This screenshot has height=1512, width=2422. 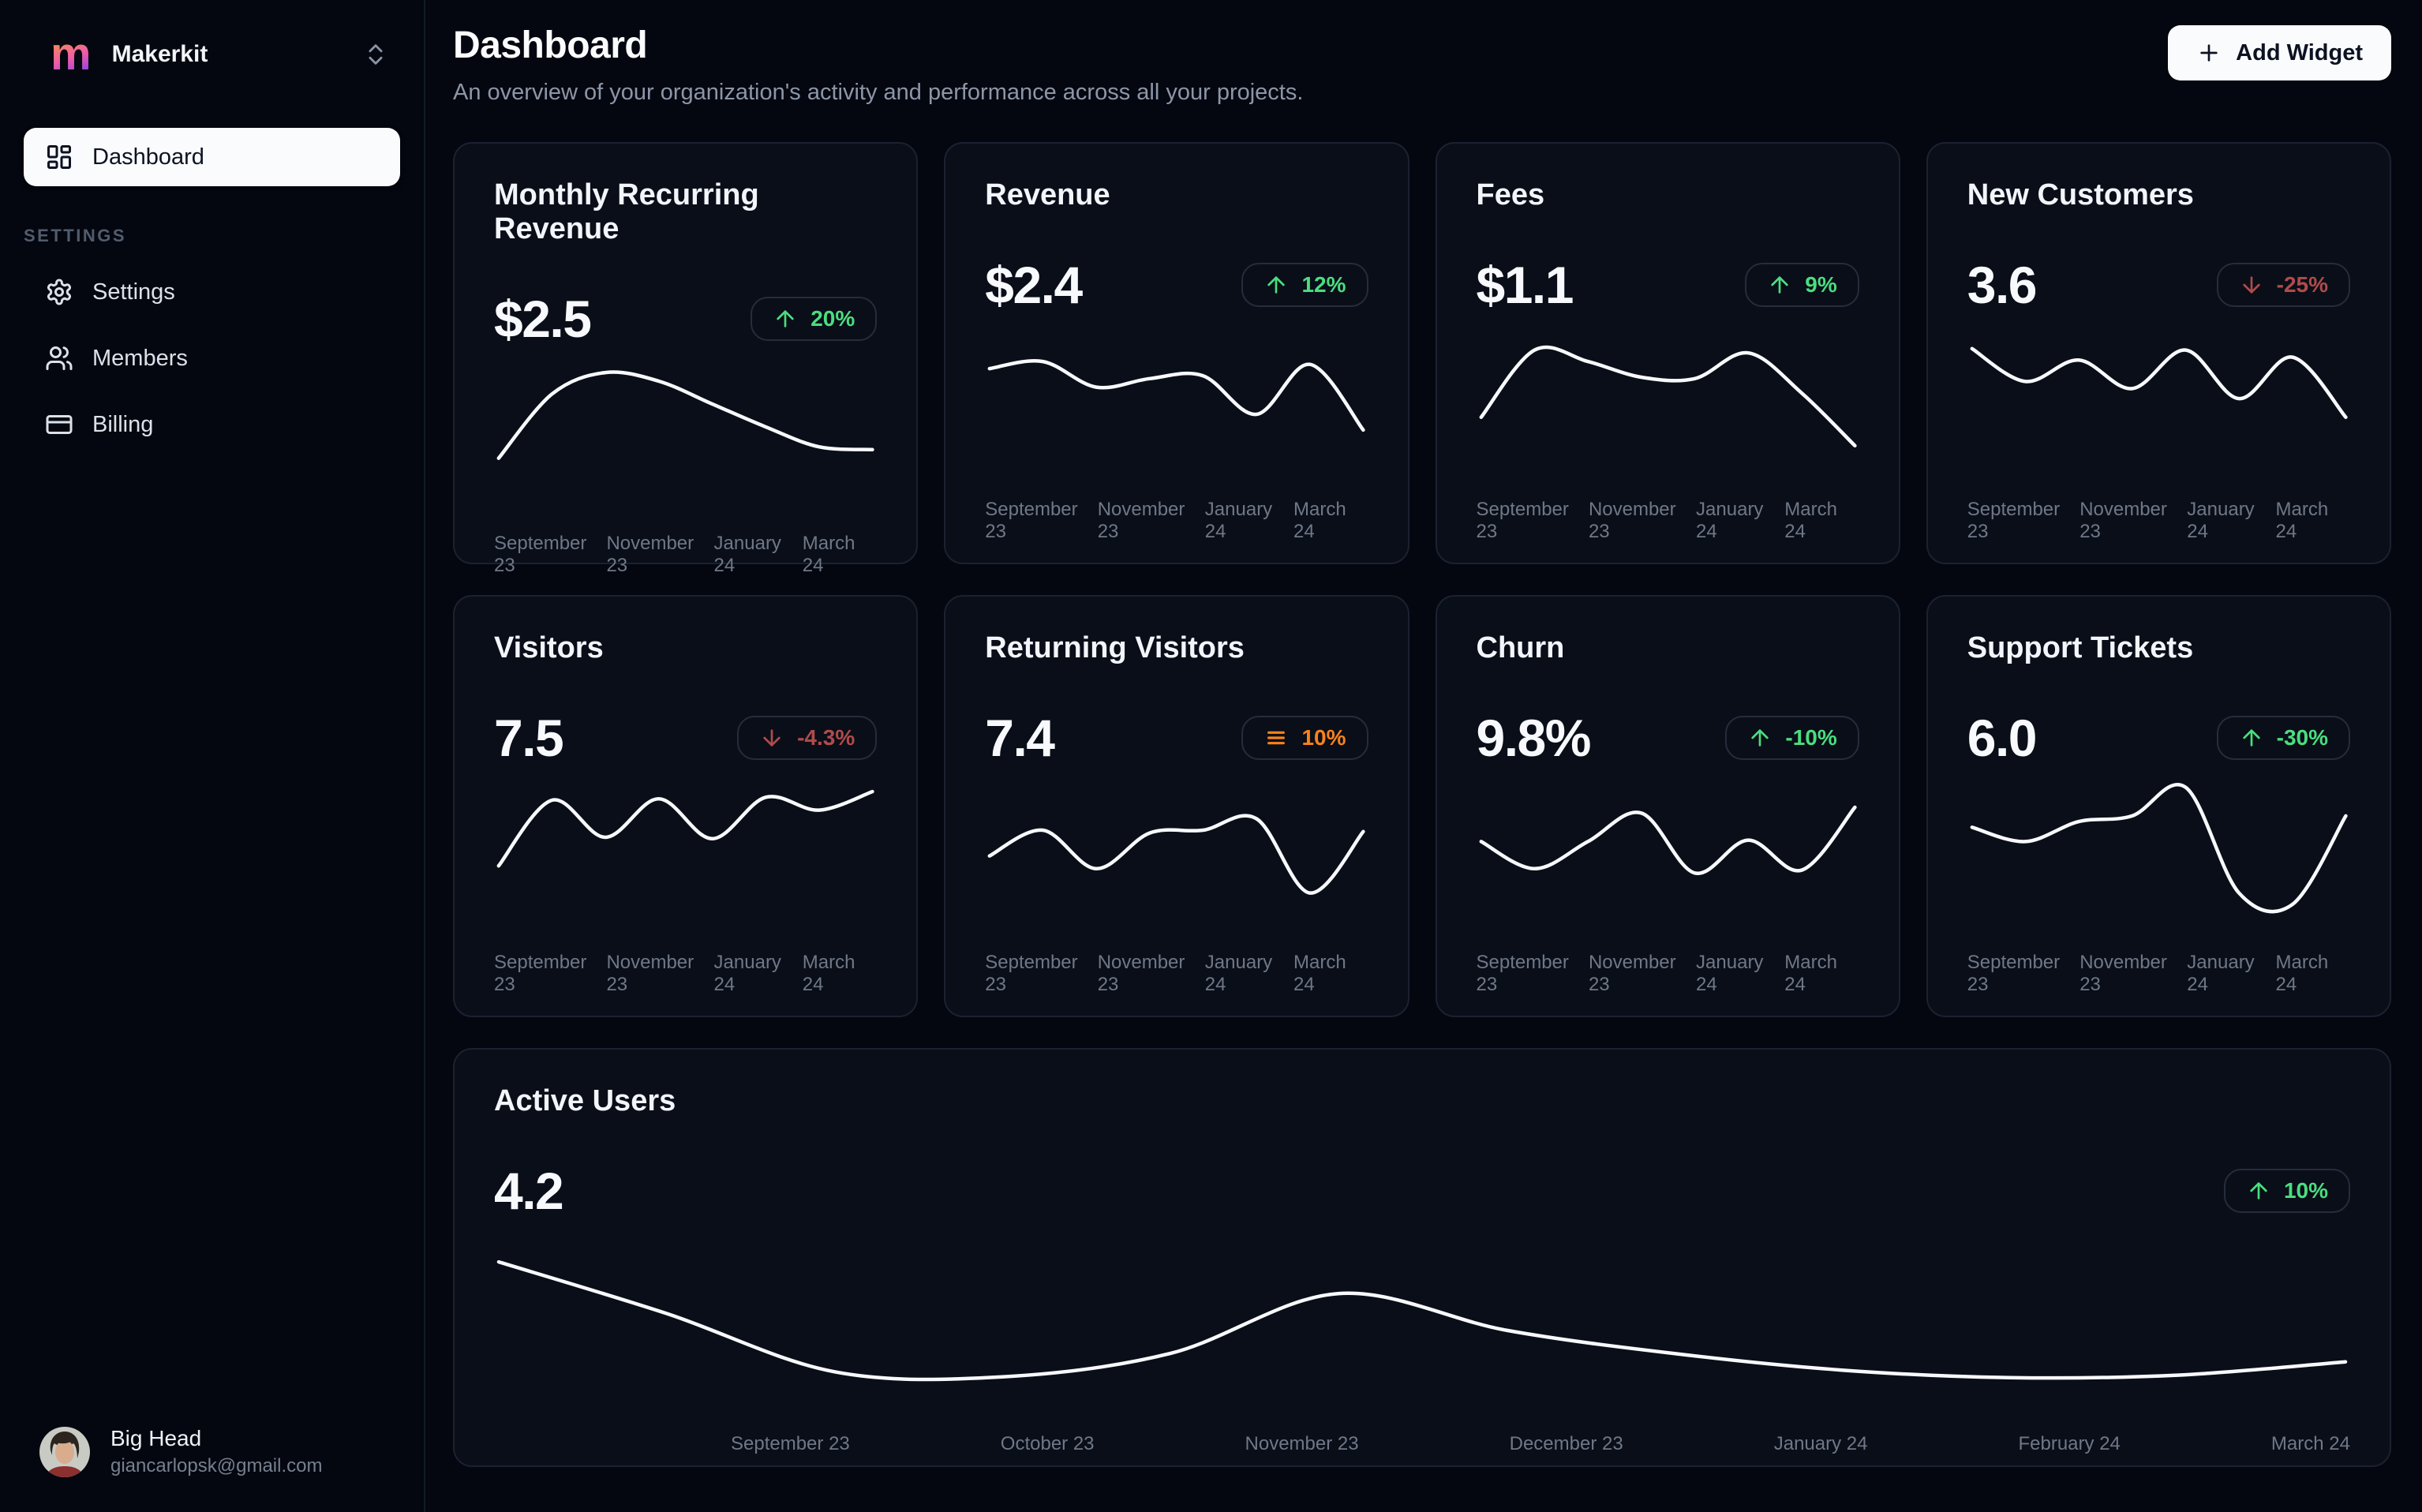 I want to click on trend-badge: -4.3%, so click(x=808, y=738).